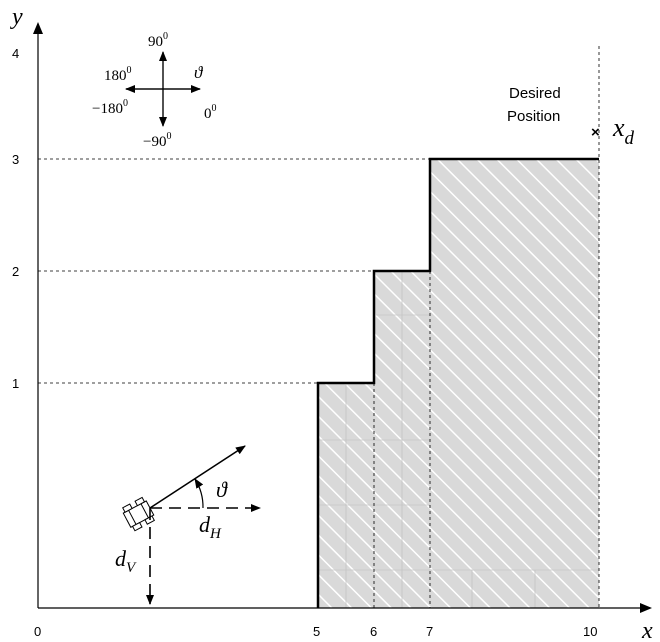  I want to click on y-axis-label: y, so click(16, 17).